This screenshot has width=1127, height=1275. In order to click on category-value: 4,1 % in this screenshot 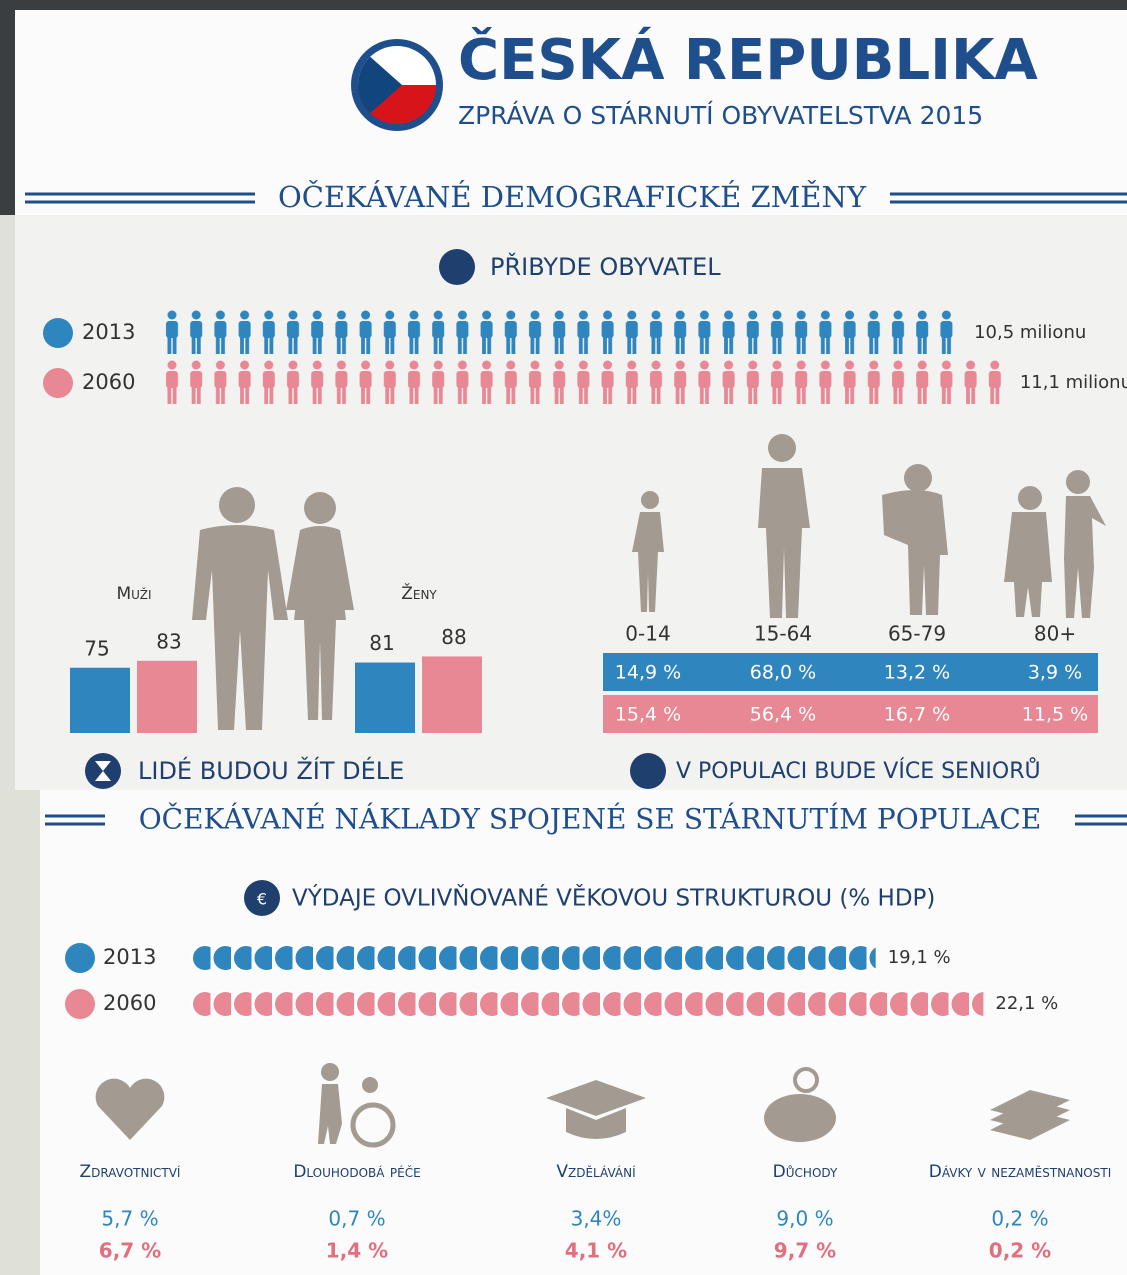, I will do `click(596, 1251)`.